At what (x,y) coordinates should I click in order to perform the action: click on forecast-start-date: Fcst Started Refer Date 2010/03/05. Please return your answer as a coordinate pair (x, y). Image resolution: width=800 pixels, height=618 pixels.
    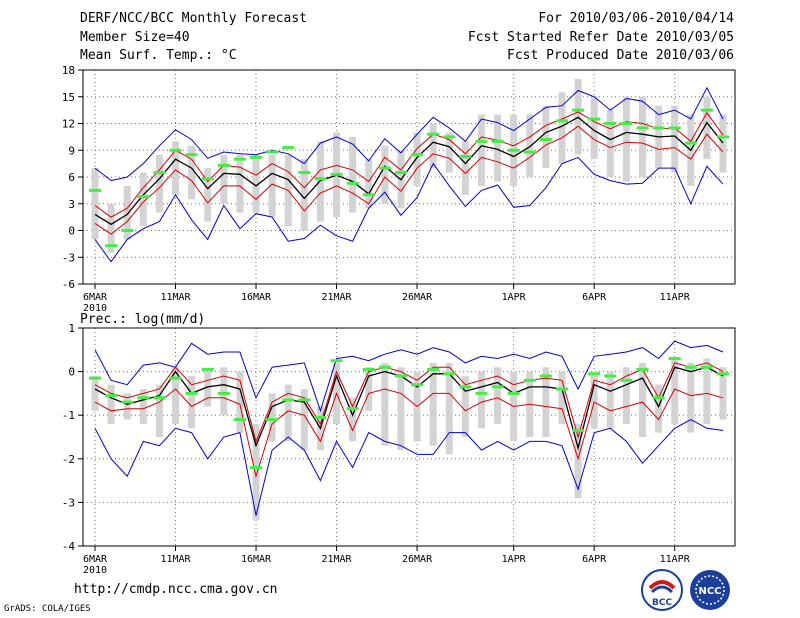
    Looking at the image, I should click on (600, 37).